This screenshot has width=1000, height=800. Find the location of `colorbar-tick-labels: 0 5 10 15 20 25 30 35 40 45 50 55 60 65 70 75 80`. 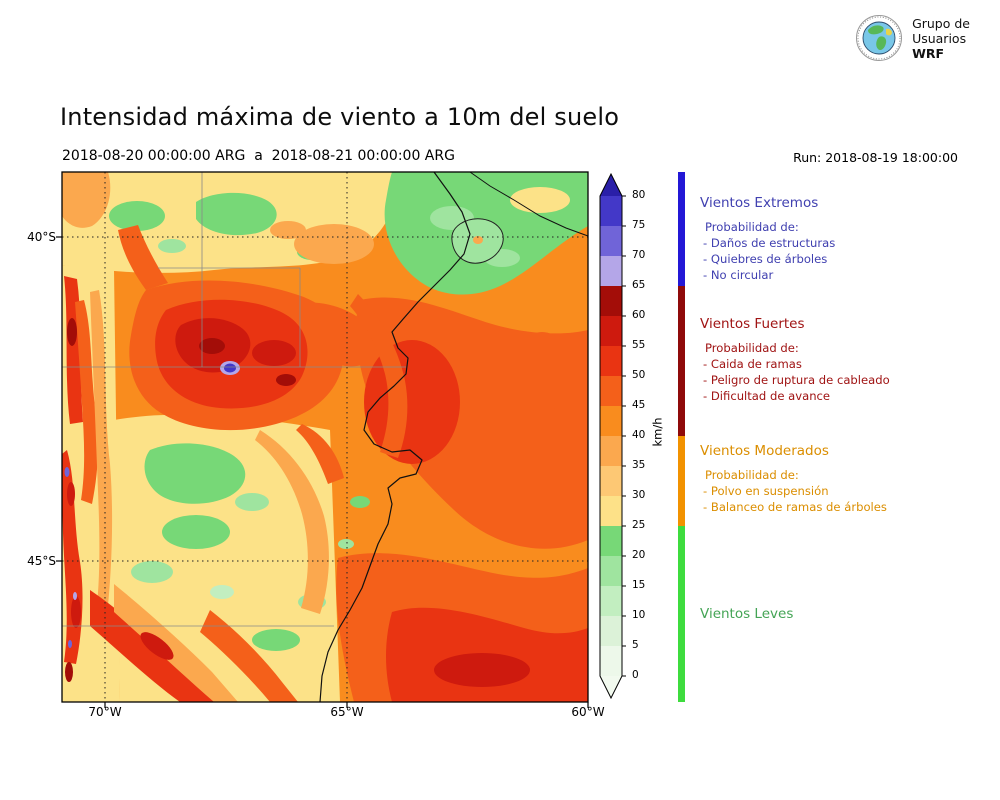

colorbar-tick-labels: 0 5 10 15 20 25 30 35 40 45 50 55 60 65 70 75 80 is located at coordinates (669, 453).